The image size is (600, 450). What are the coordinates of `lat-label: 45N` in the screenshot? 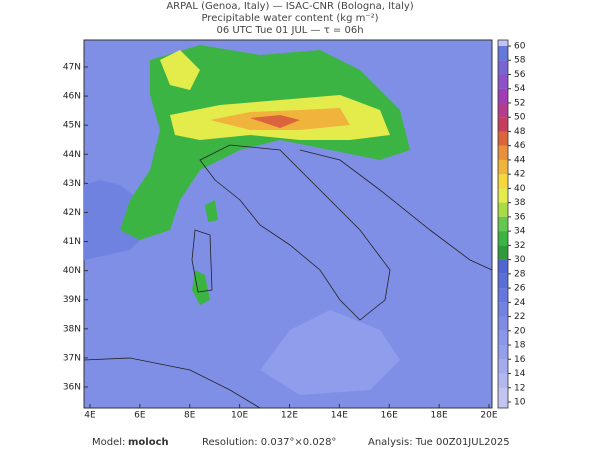 It's located at (72, 126).